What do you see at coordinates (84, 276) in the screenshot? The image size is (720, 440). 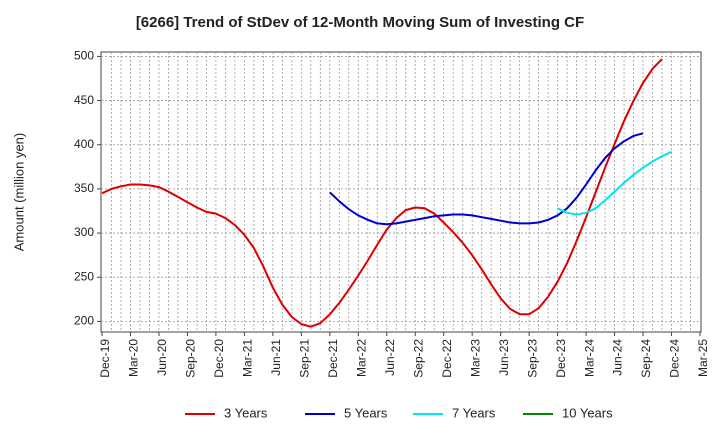 I see `y-tick-label: 250` at bounding box center [84, 276].